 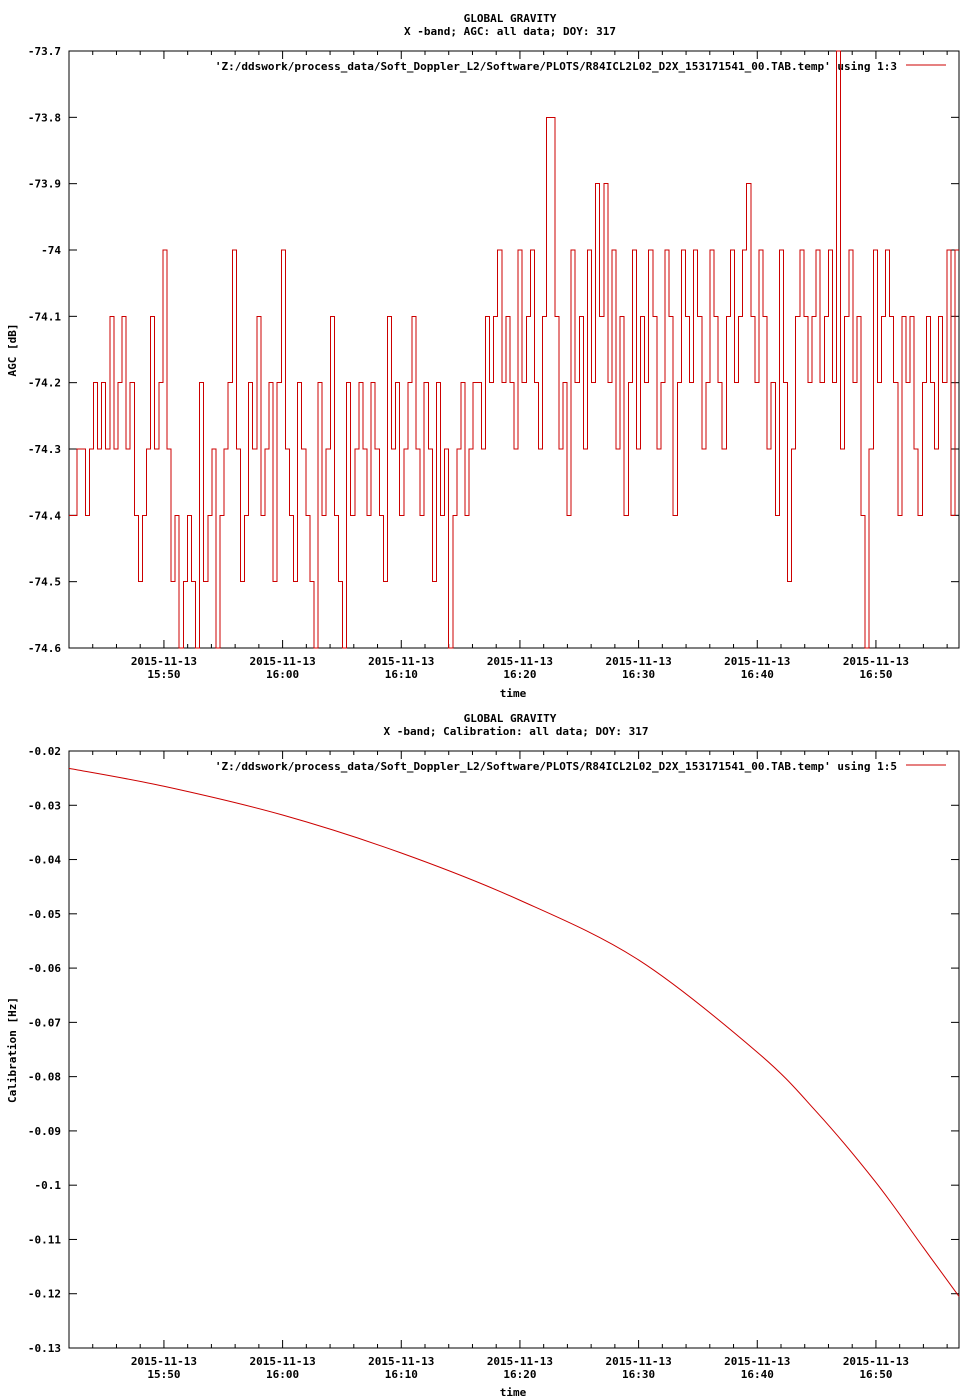 I want to click on agc-y-tick-label: -73.8, so click(x=44, y=117).